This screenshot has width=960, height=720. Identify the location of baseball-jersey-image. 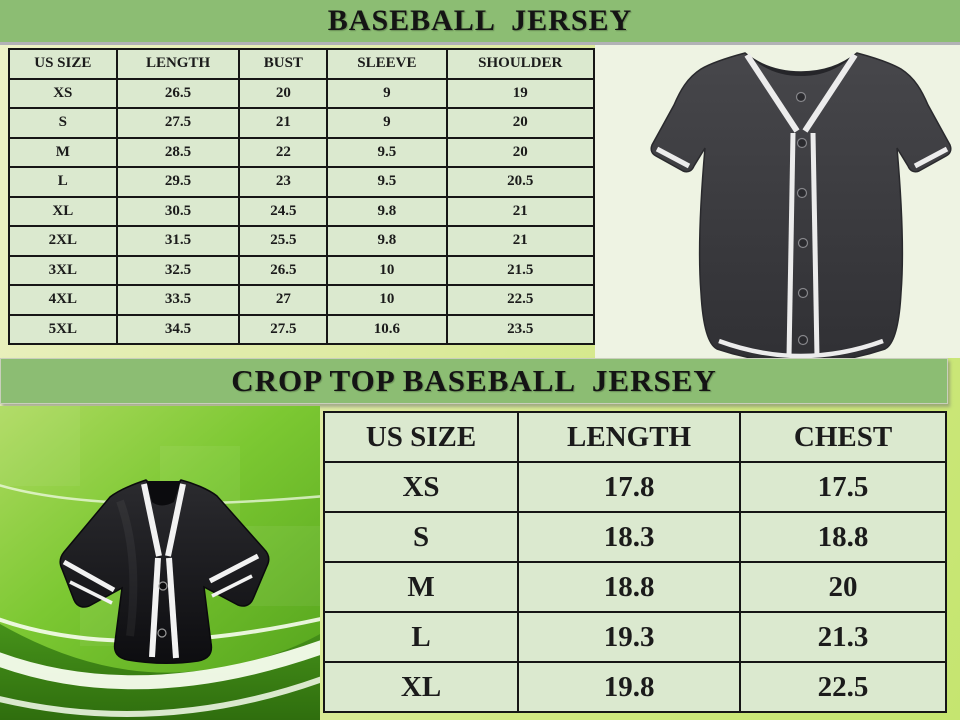
(801, 205).